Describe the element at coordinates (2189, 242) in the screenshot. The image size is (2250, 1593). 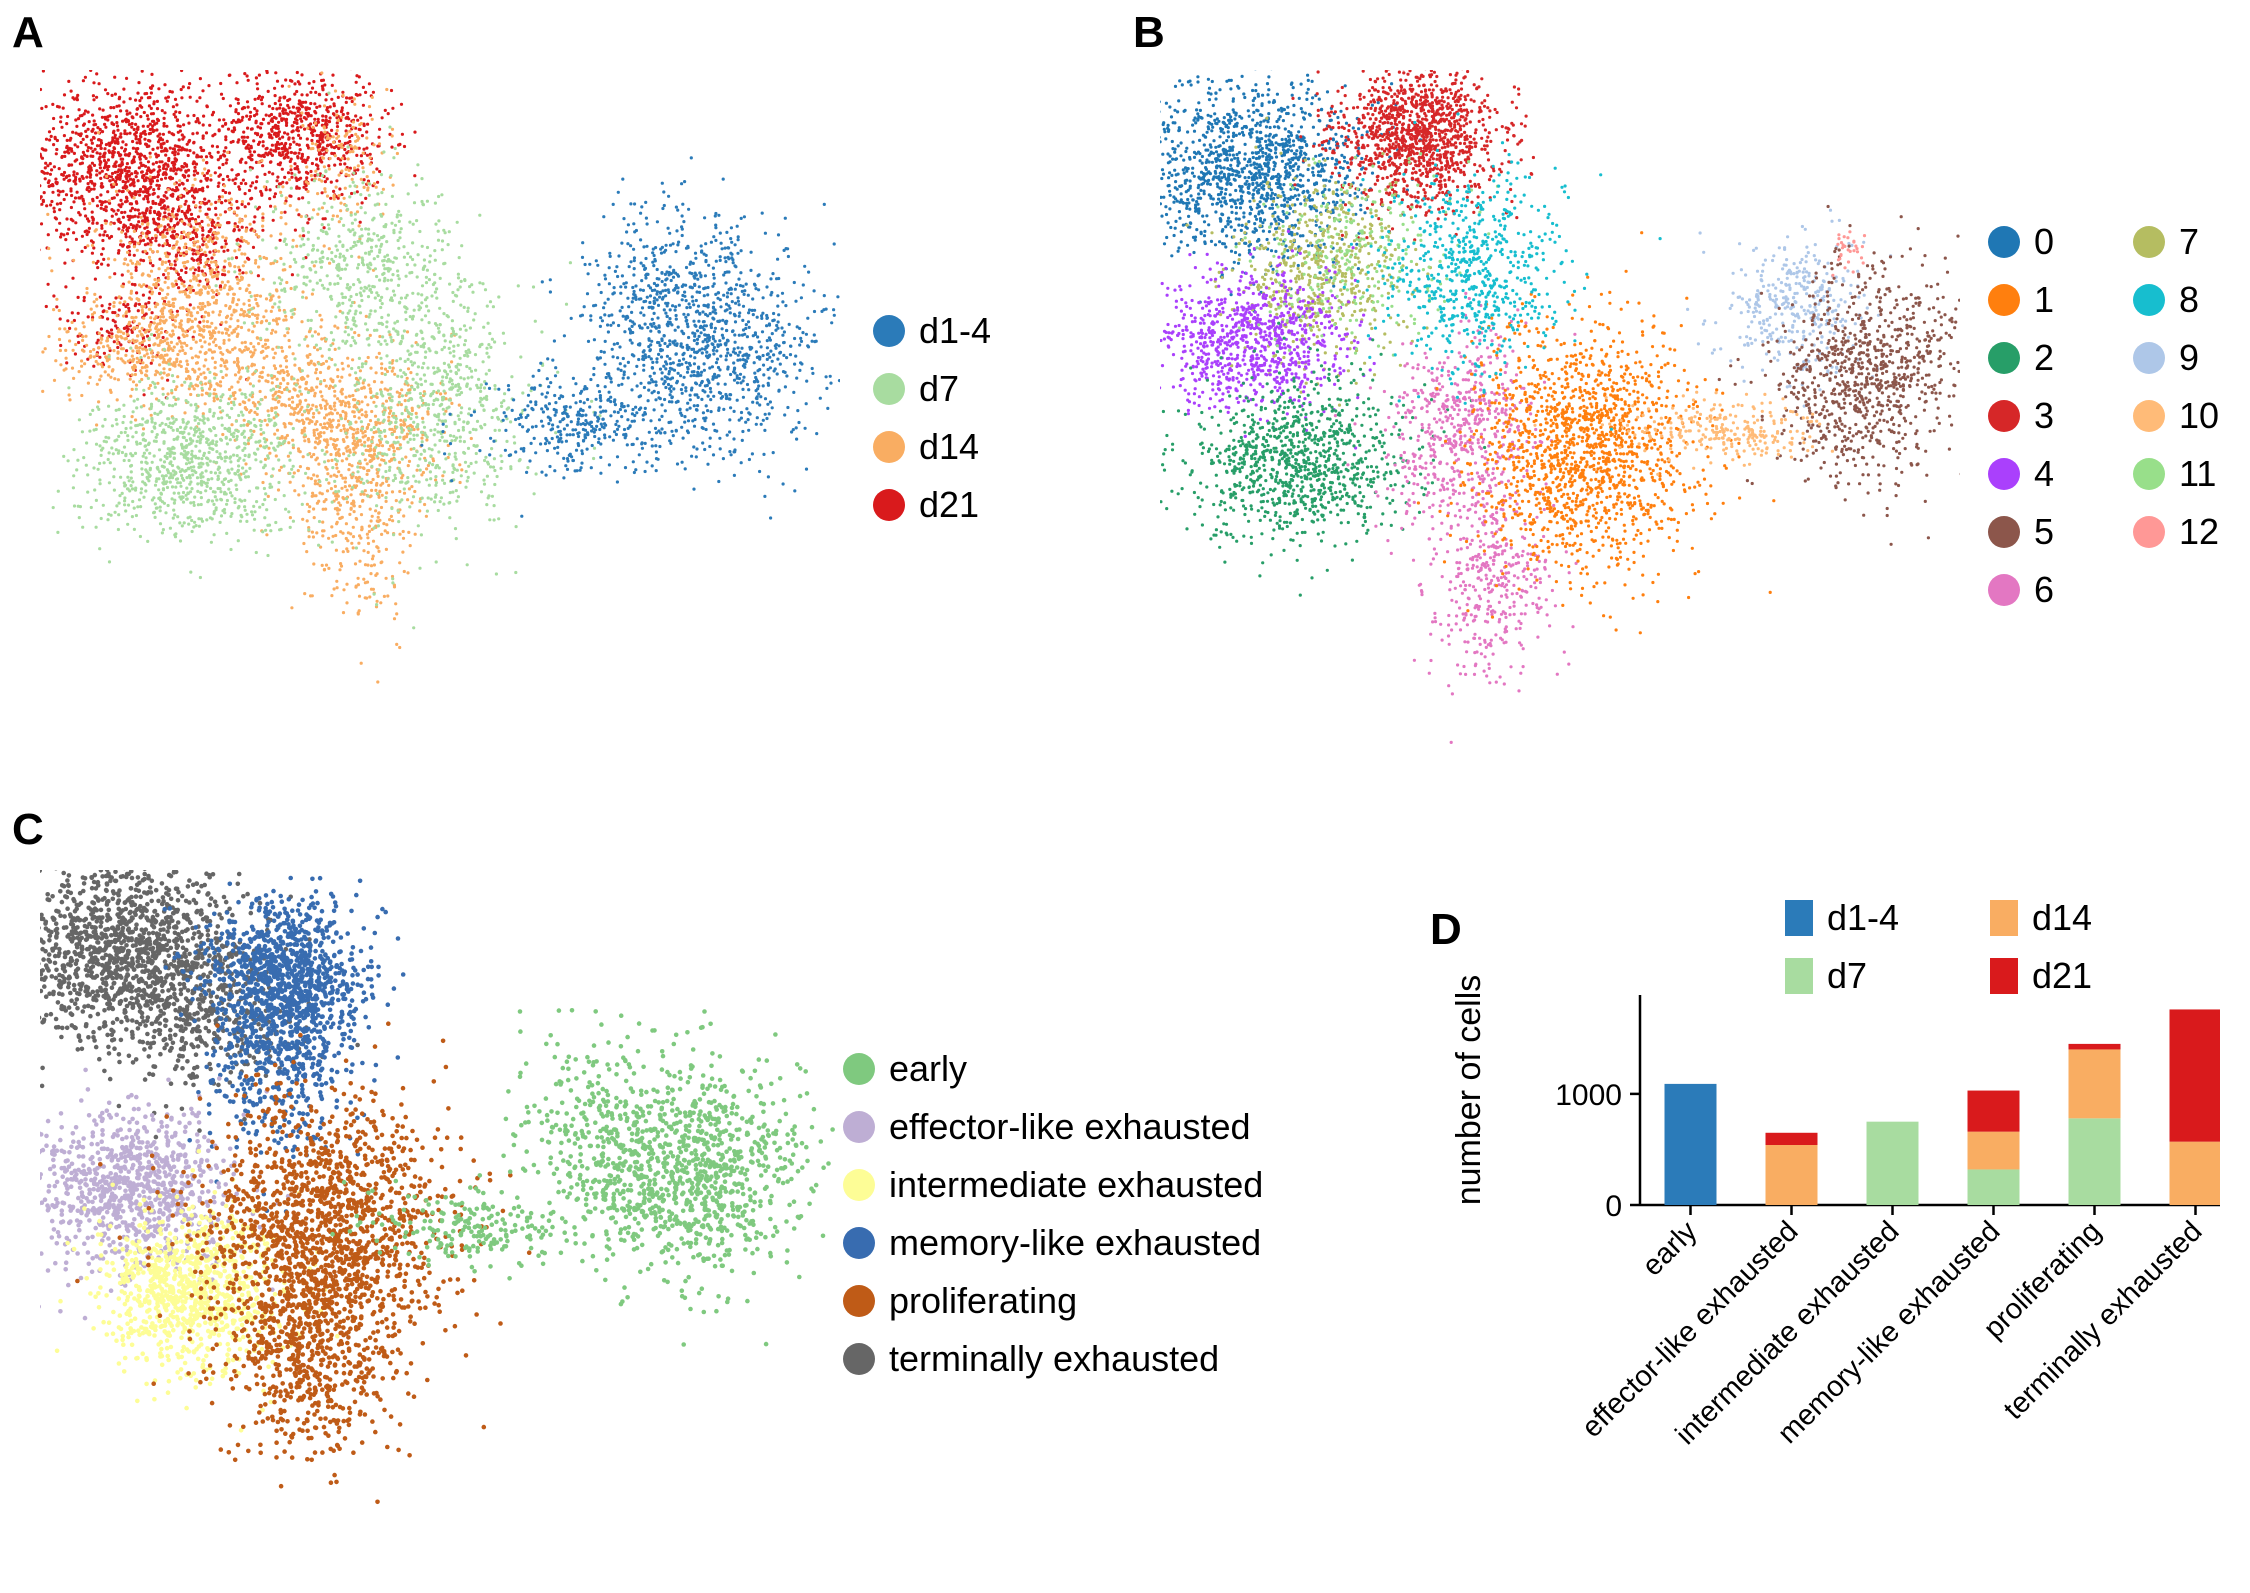
I see `legend-label: 7` at that location.